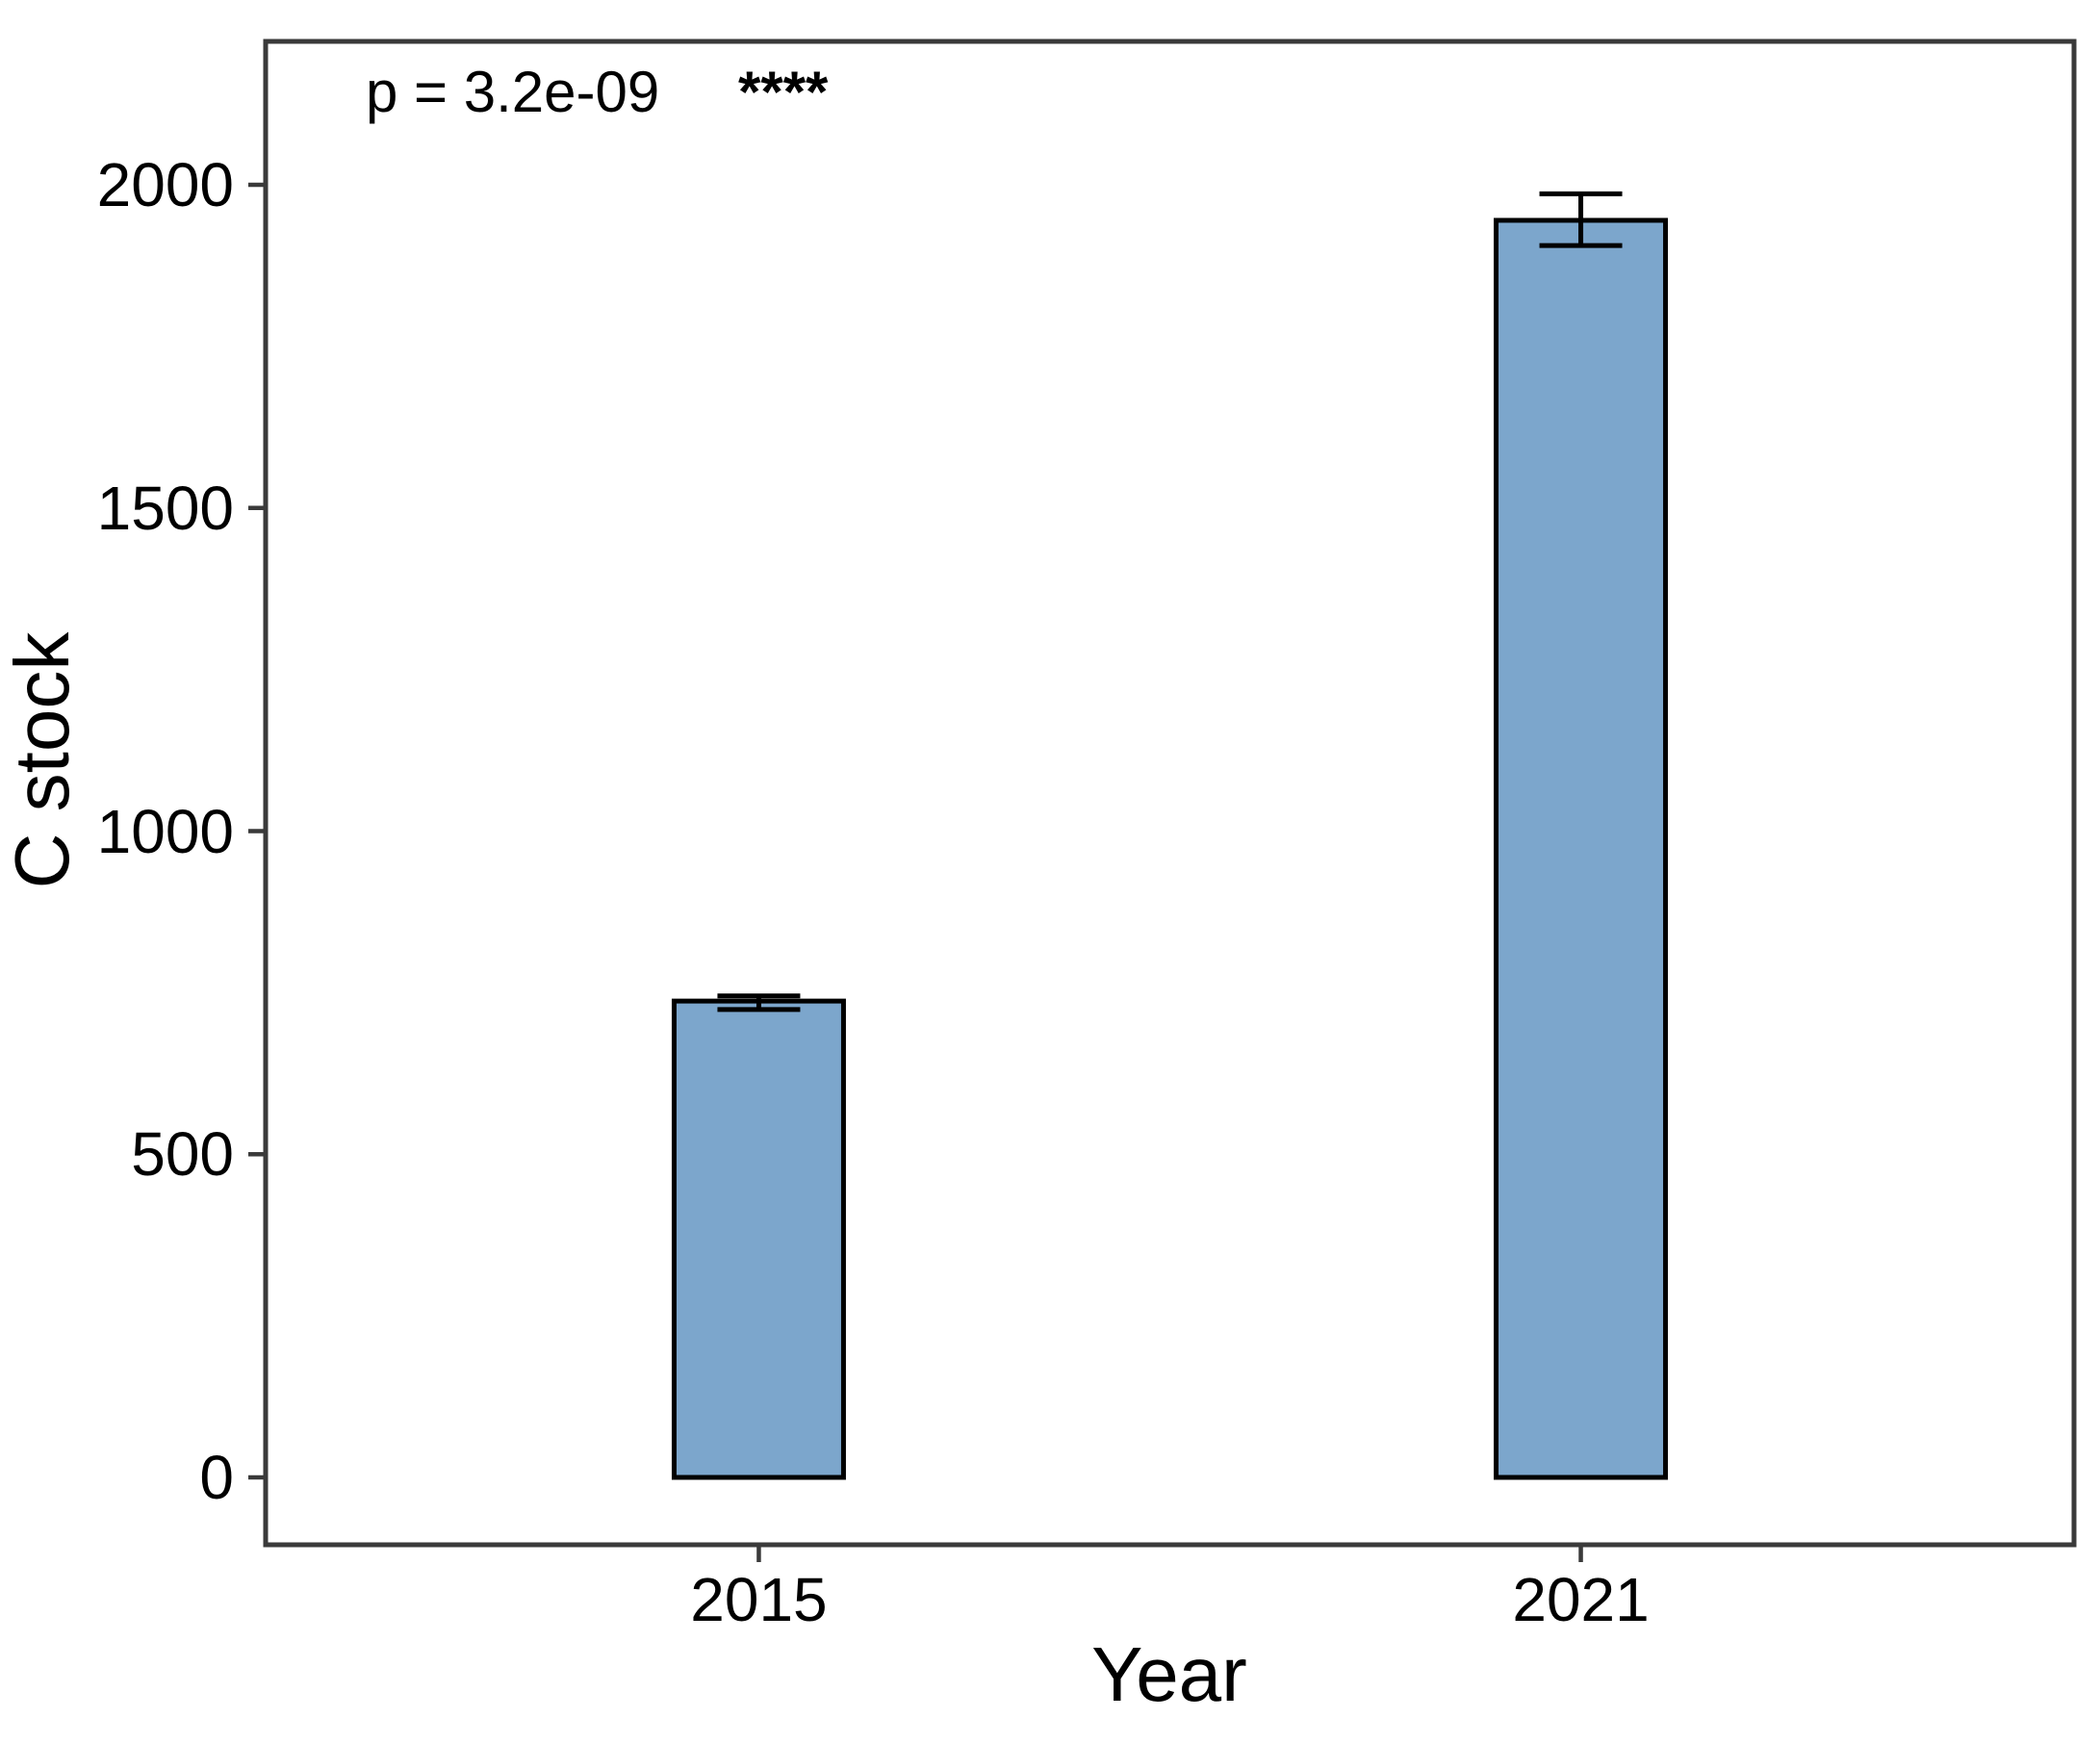 Image resolution: width=2100 pixels, height=1744 pixels. What do you see at coordinates (783, 92) in the screenshot?
I see `significance-stars: ****` at bounding box center [783, 92].